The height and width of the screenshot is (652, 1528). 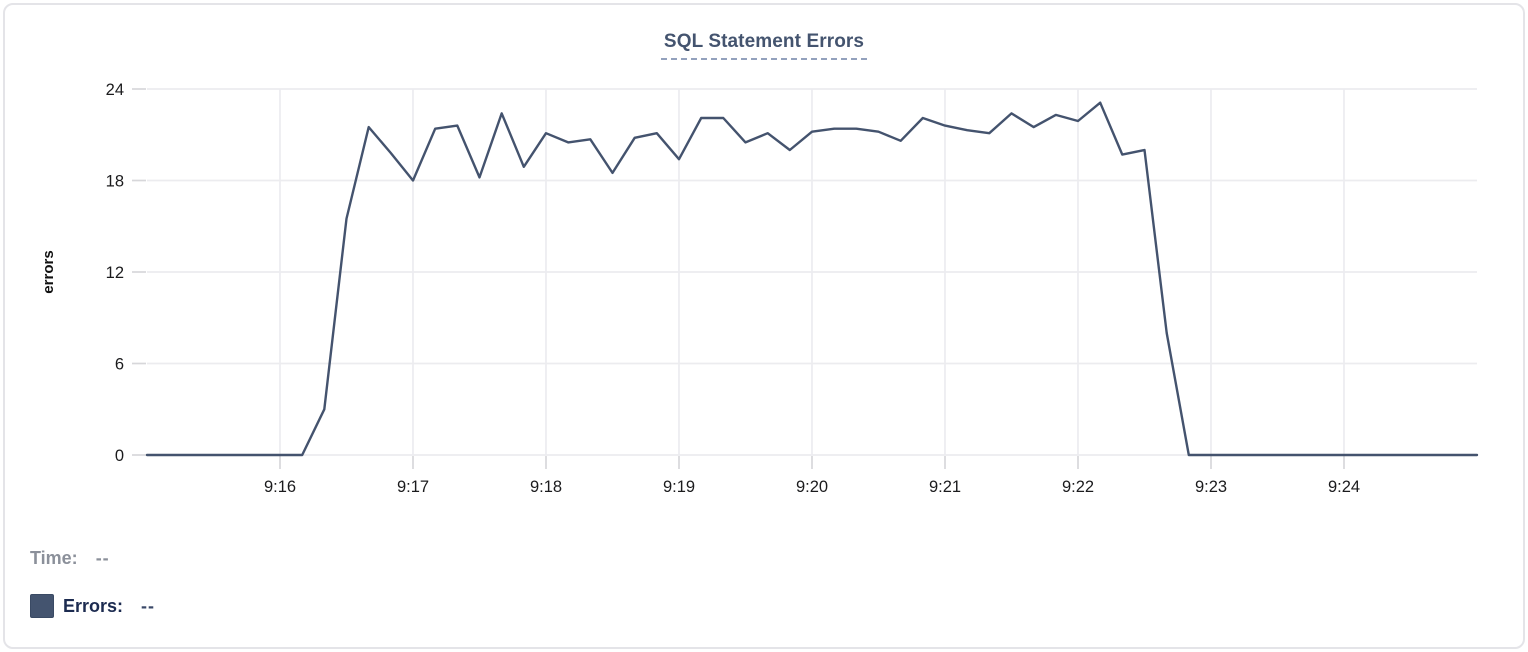 I want to click on y-tick-label: 6, so click(x=119, y=365).